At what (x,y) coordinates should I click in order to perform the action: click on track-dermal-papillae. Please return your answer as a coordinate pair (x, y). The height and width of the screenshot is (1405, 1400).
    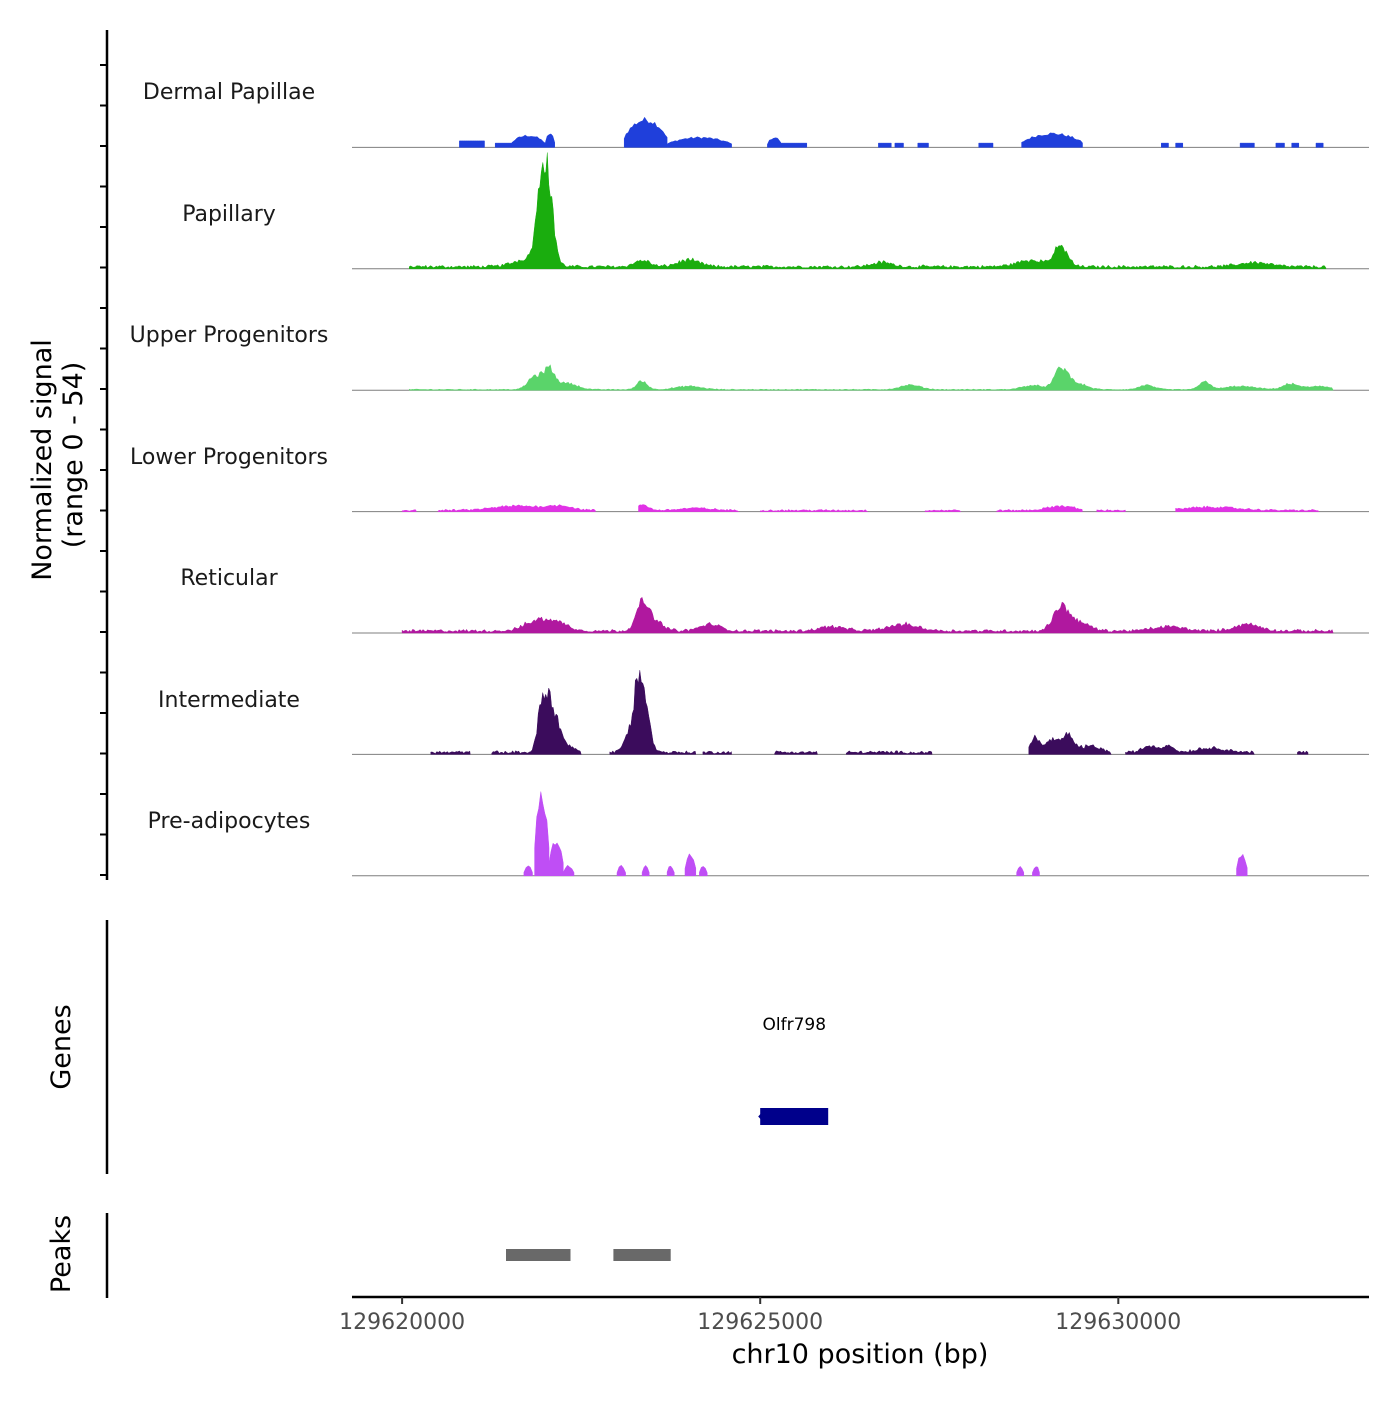
    Looking at the image, I should click on (860, 132).